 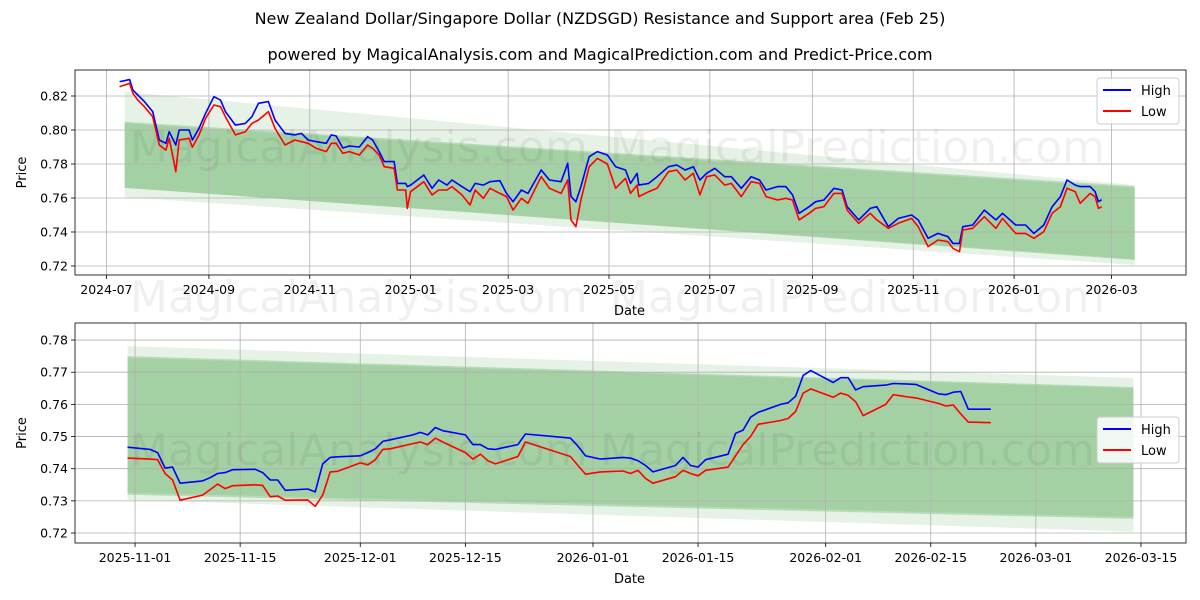 I want to click on x-tick-label: 2025-05, so click(x=609, y=289).